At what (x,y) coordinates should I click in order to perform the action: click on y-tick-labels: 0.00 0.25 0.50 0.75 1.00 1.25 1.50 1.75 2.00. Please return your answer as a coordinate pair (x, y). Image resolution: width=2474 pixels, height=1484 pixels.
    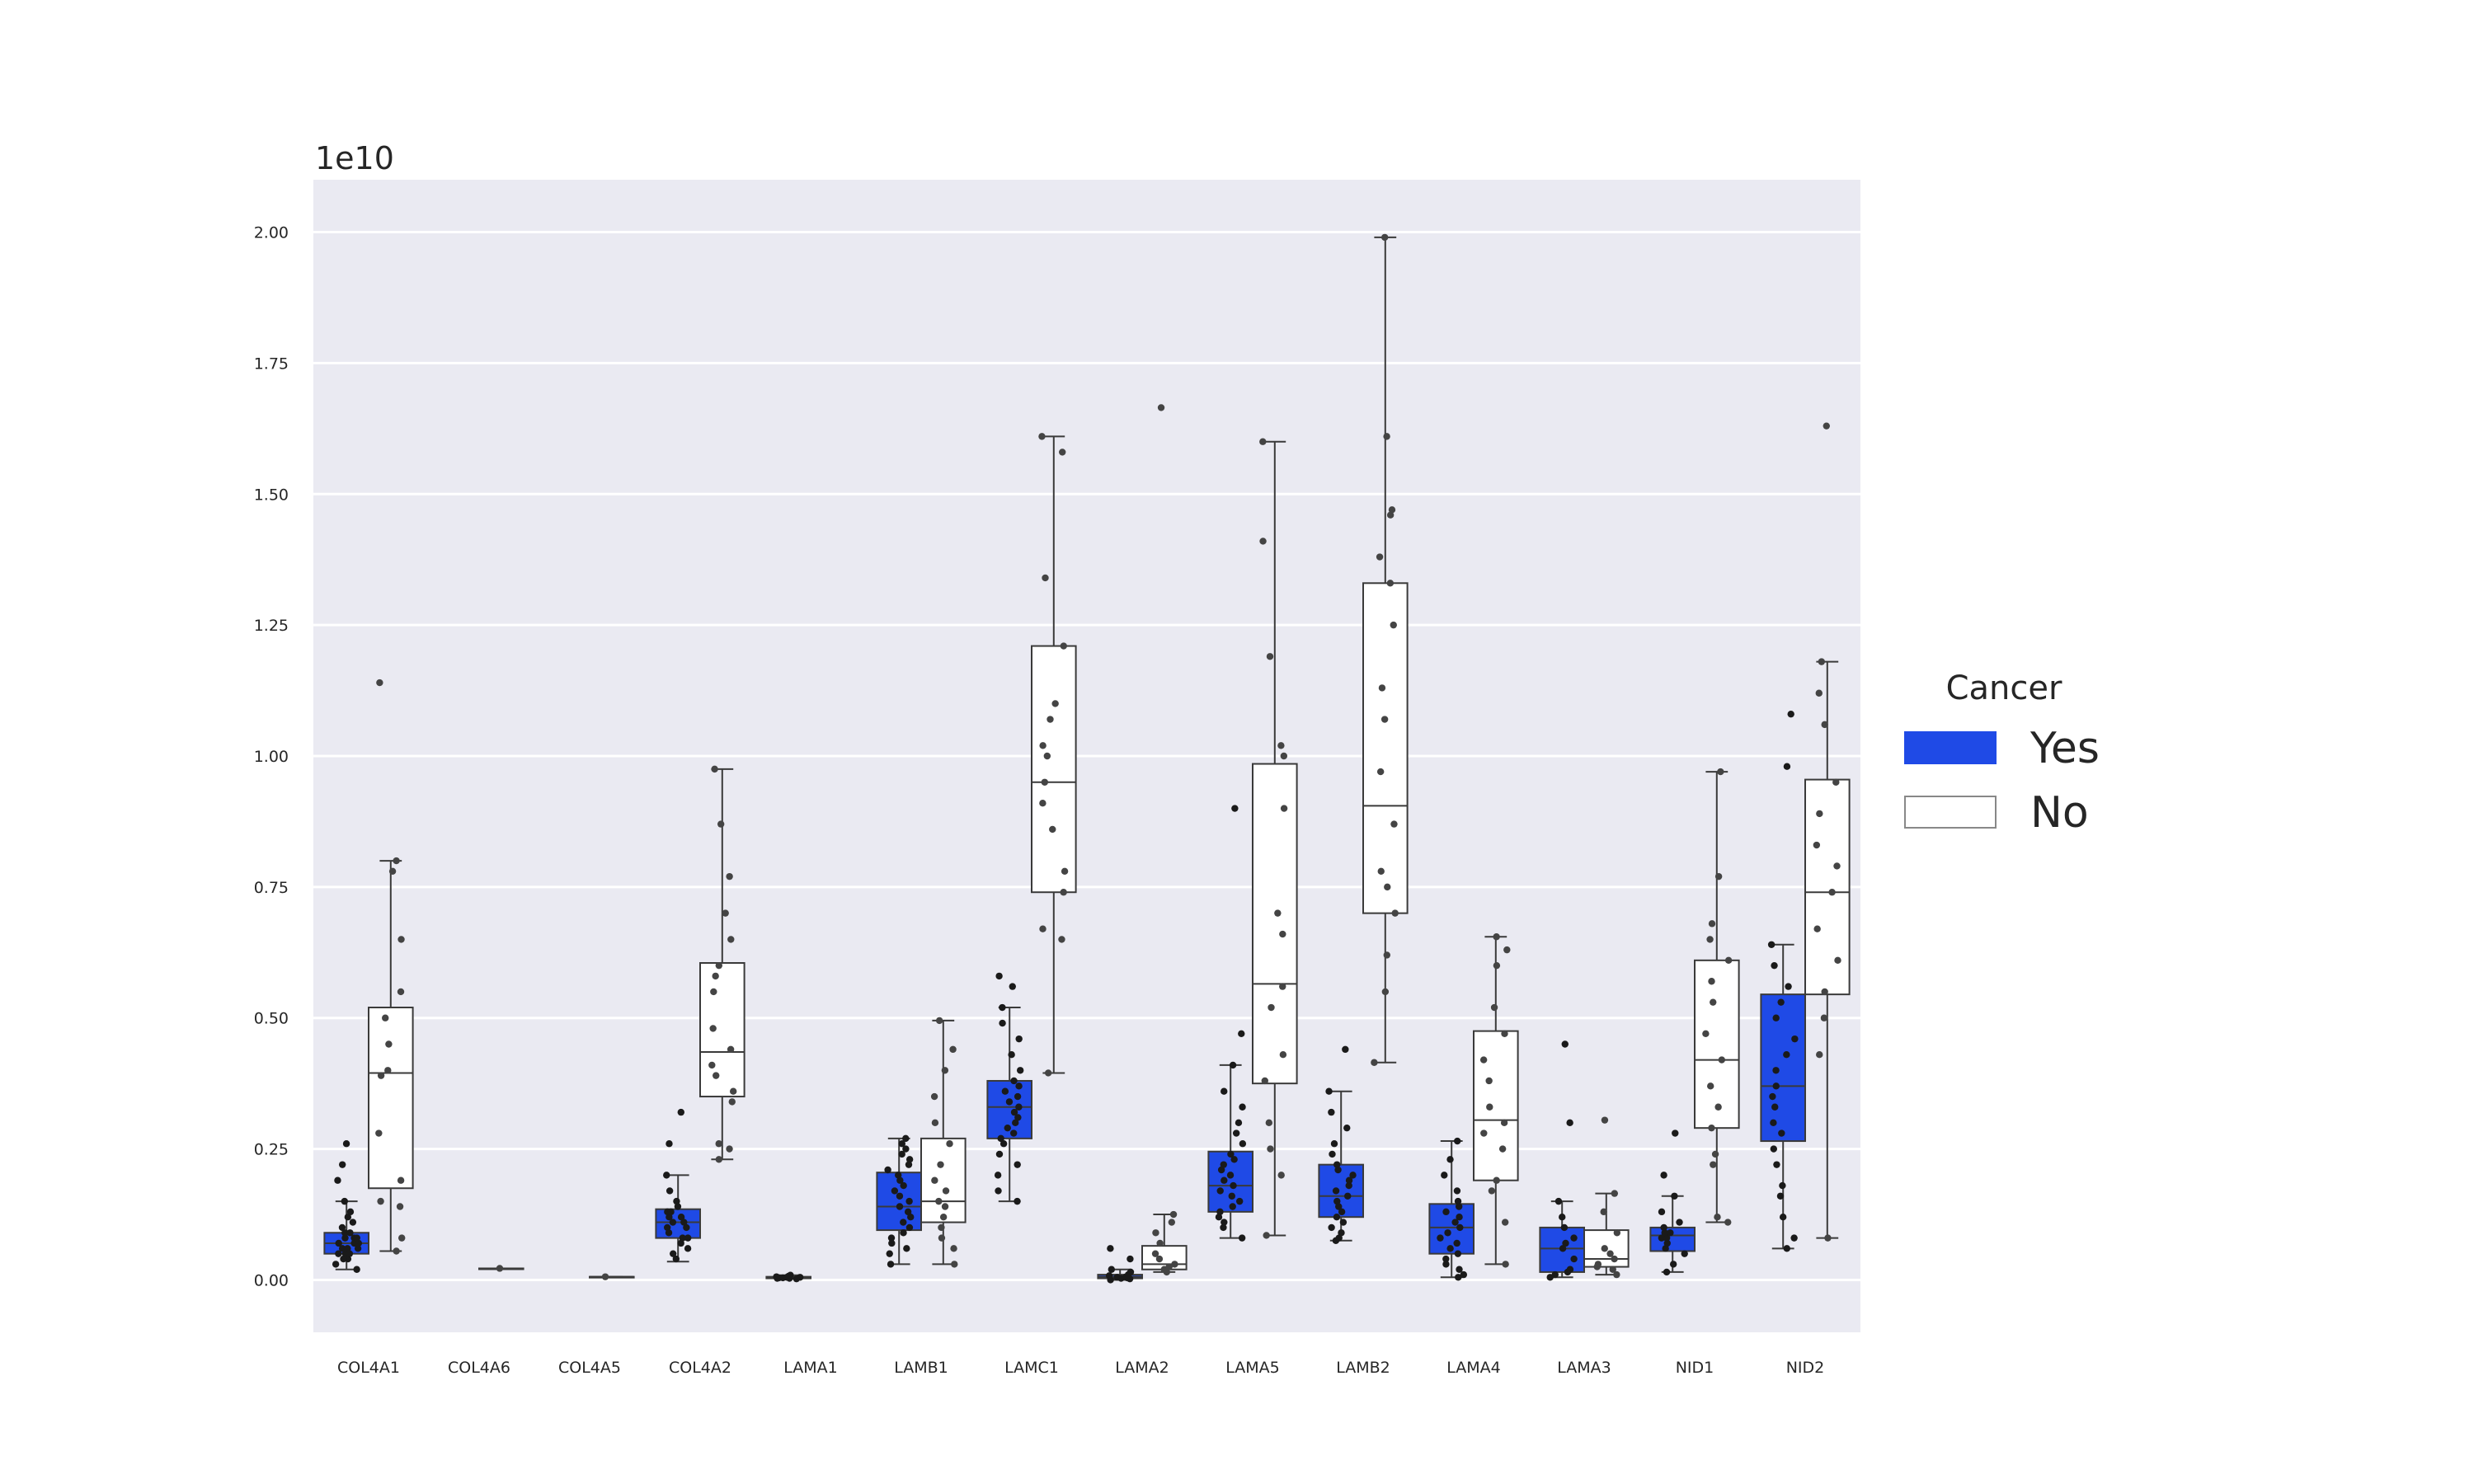
    Looking at the image, I should click on (271, 757).